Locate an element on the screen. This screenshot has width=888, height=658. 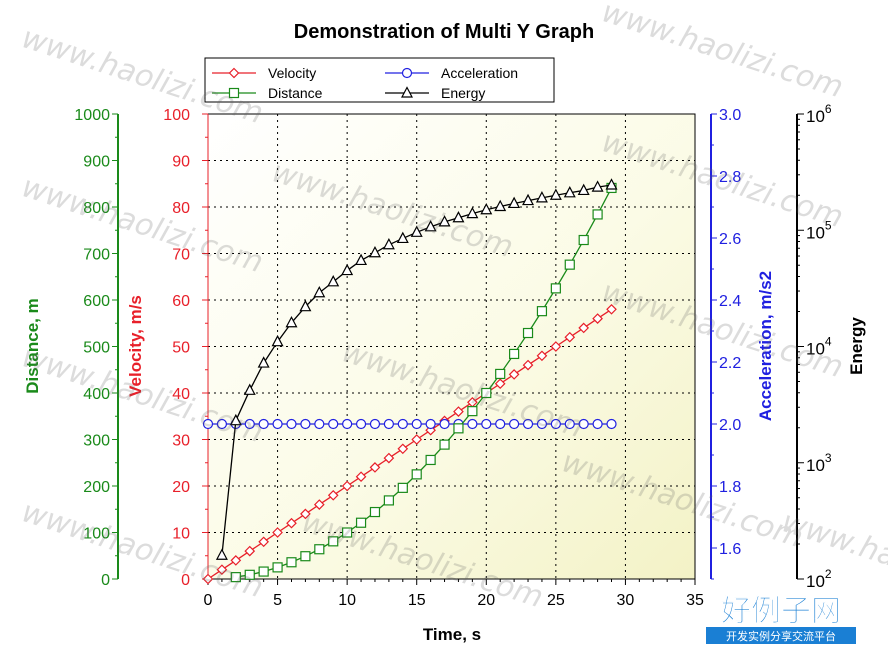
distance-tick-label: 700 is located at coordinates (96, 255).